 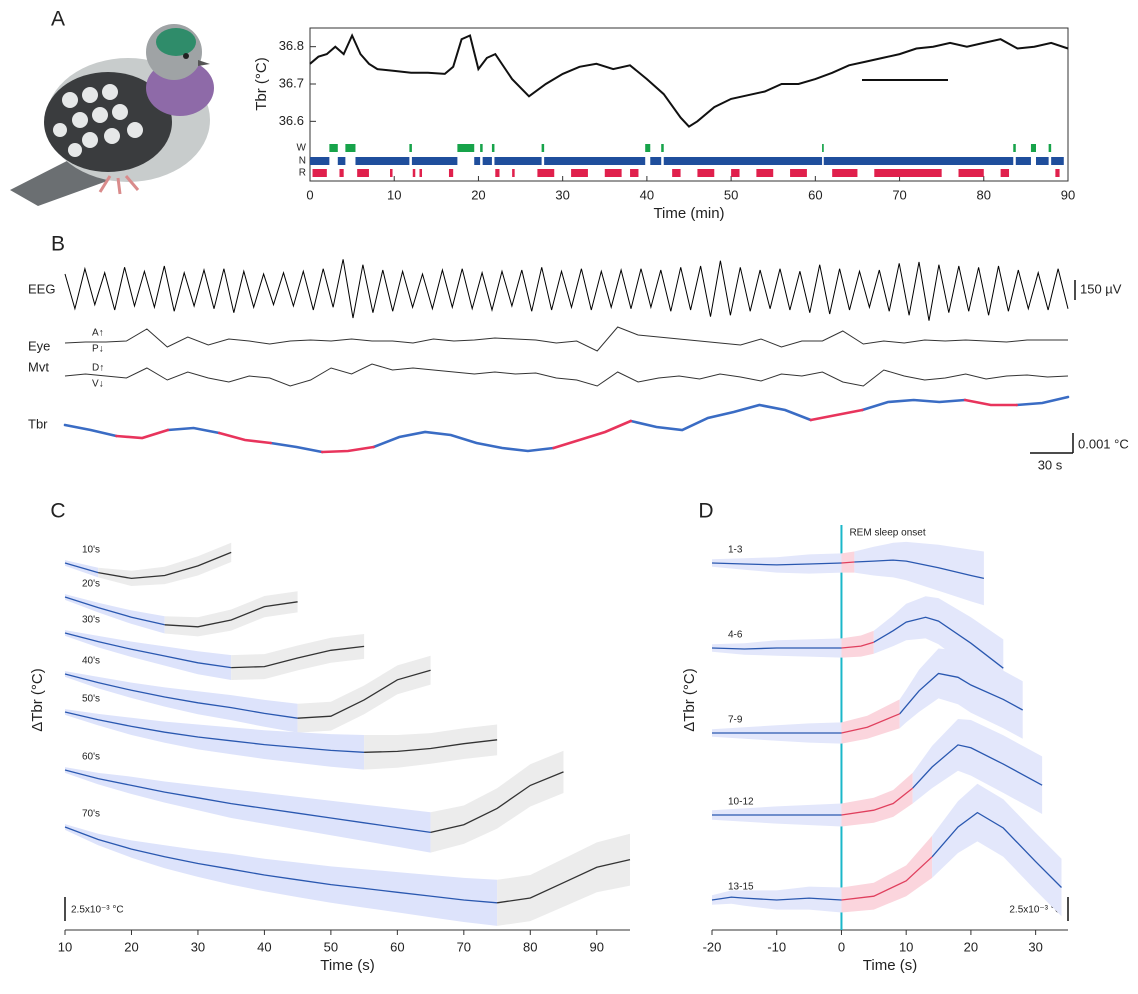 I want to click on x-tick-label: 90, so click(x=597, y=946).